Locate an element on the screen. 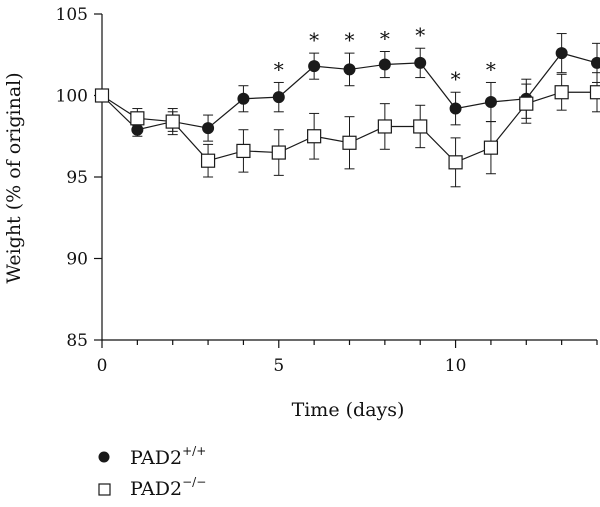 This screenshot has height=507, width=600. legend-label-pad2-ko: PAD2−/− is located at coordinates (168, 487).